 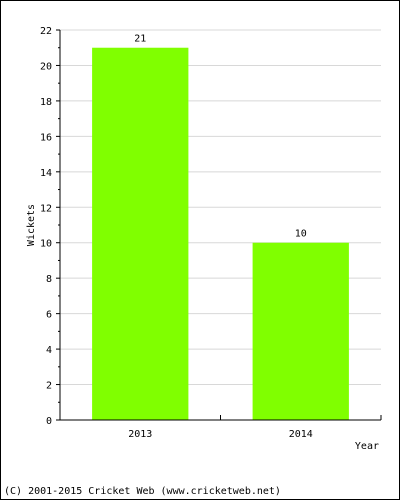 I want to click on y-tick-label: 10, so click(x=46, y=244).